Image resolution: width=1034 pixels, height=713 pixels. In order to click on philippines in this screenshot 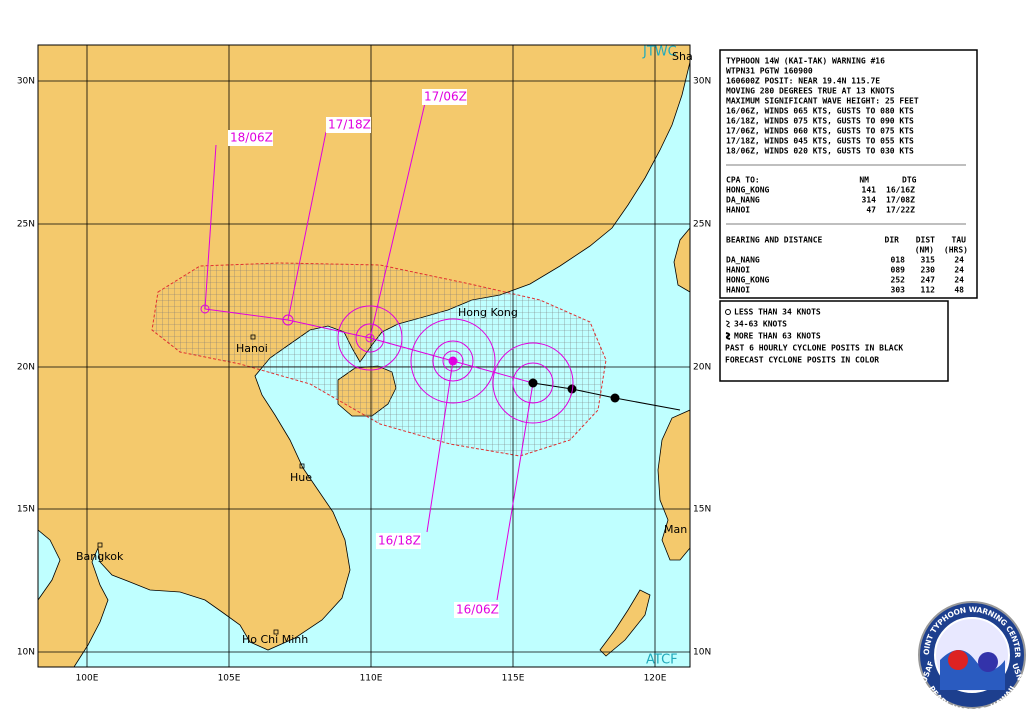, I will do `click(644, 533)`.